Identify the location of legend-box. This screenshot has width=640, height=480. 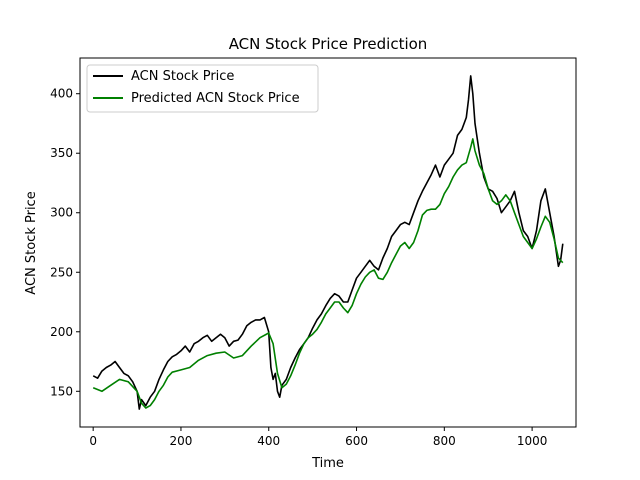
(202, 88).